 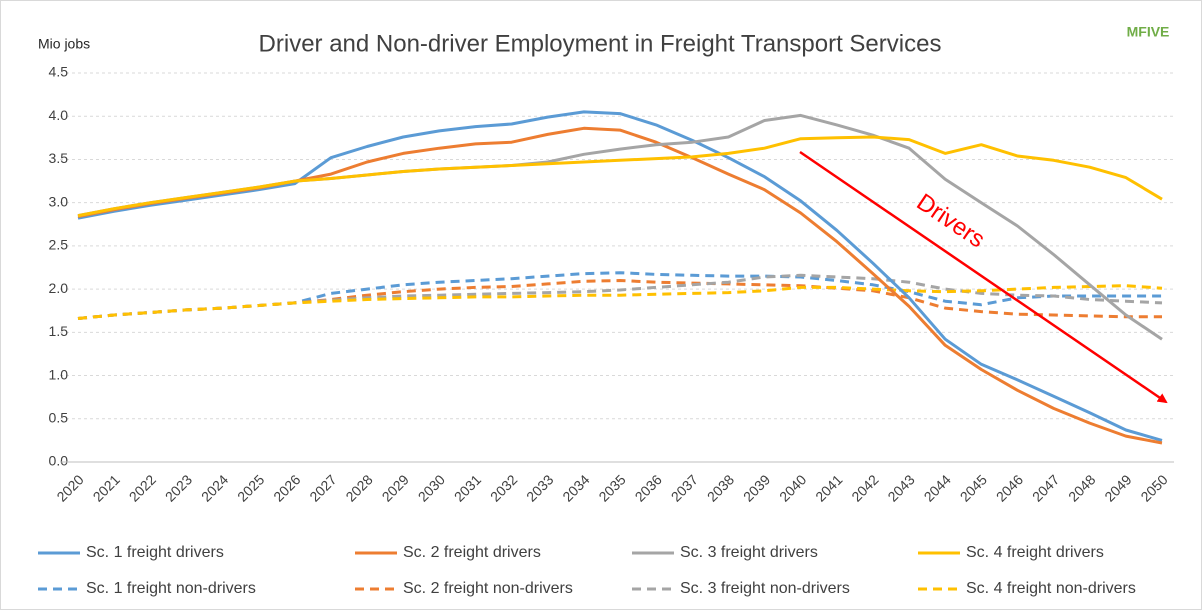 What do you see at coordinates (59, 245) in the screenshot?
I see `y-tick-label: 2.5` at bounding box center [59, 245].